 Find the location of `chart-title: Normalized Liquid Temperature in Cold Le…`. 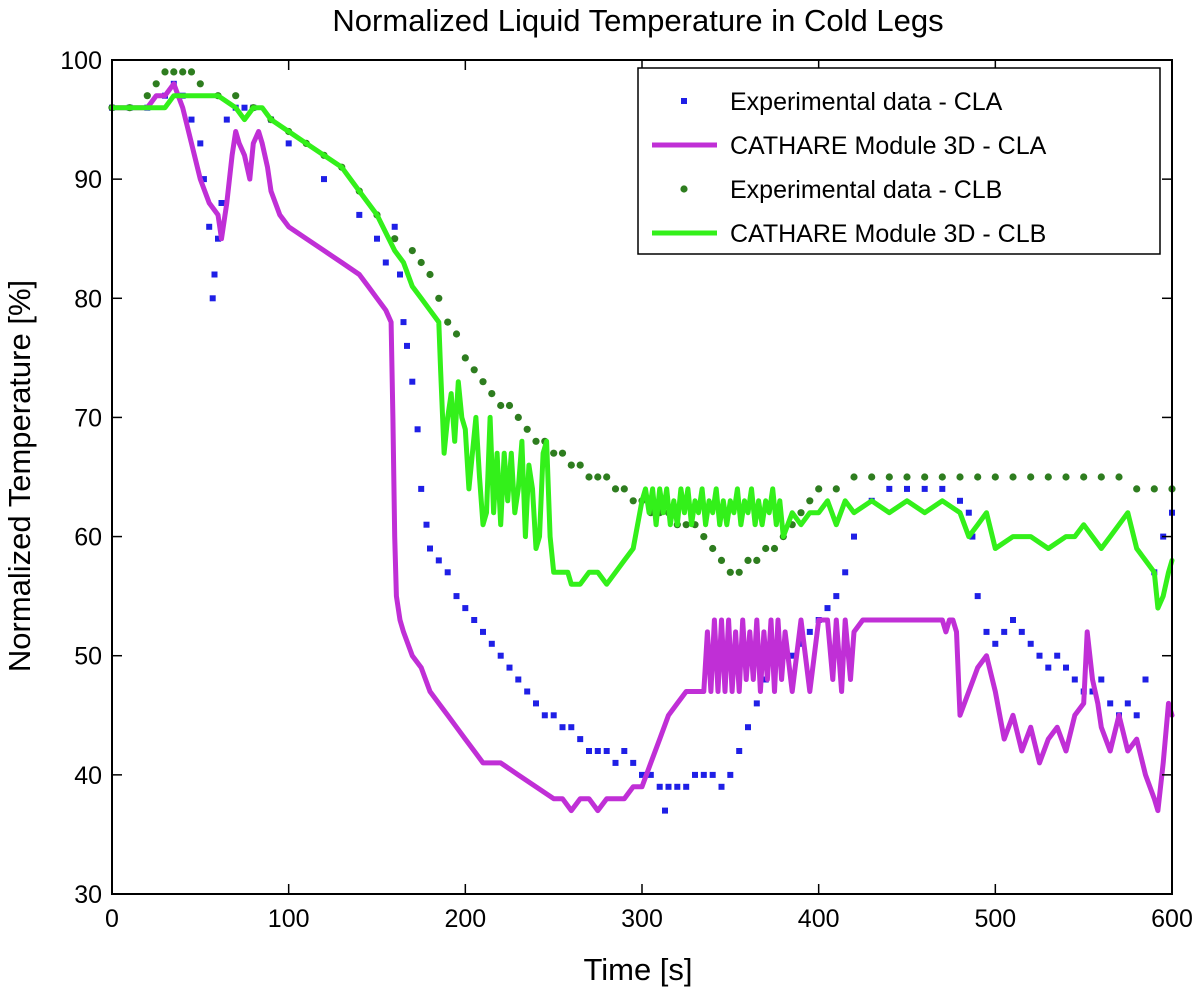

chart-title: Normalized Liquid Temperature in Cold Le… is located at coordinates (637, 20).